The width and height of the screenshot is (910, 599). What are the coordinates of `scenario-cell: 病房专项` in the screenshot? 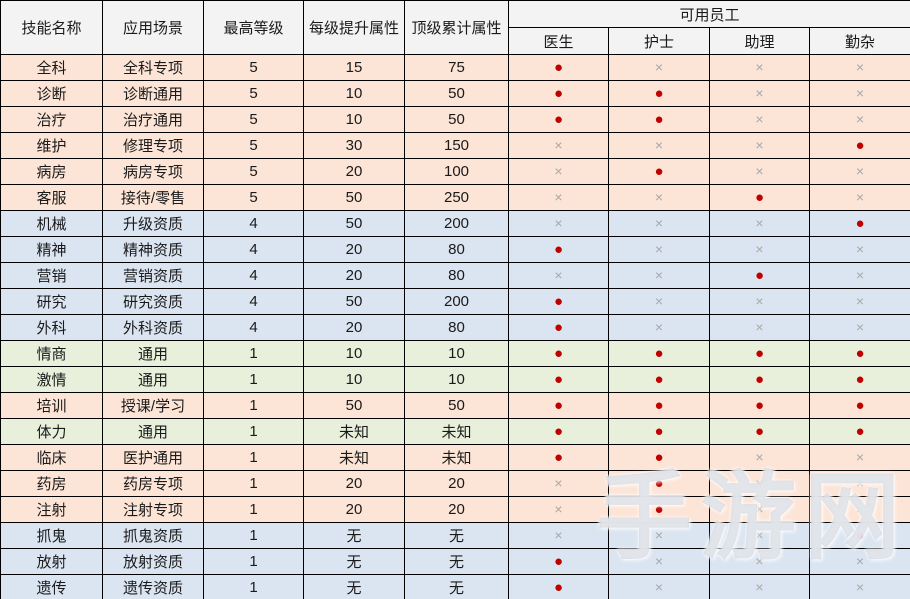 It's located at (153, 171).